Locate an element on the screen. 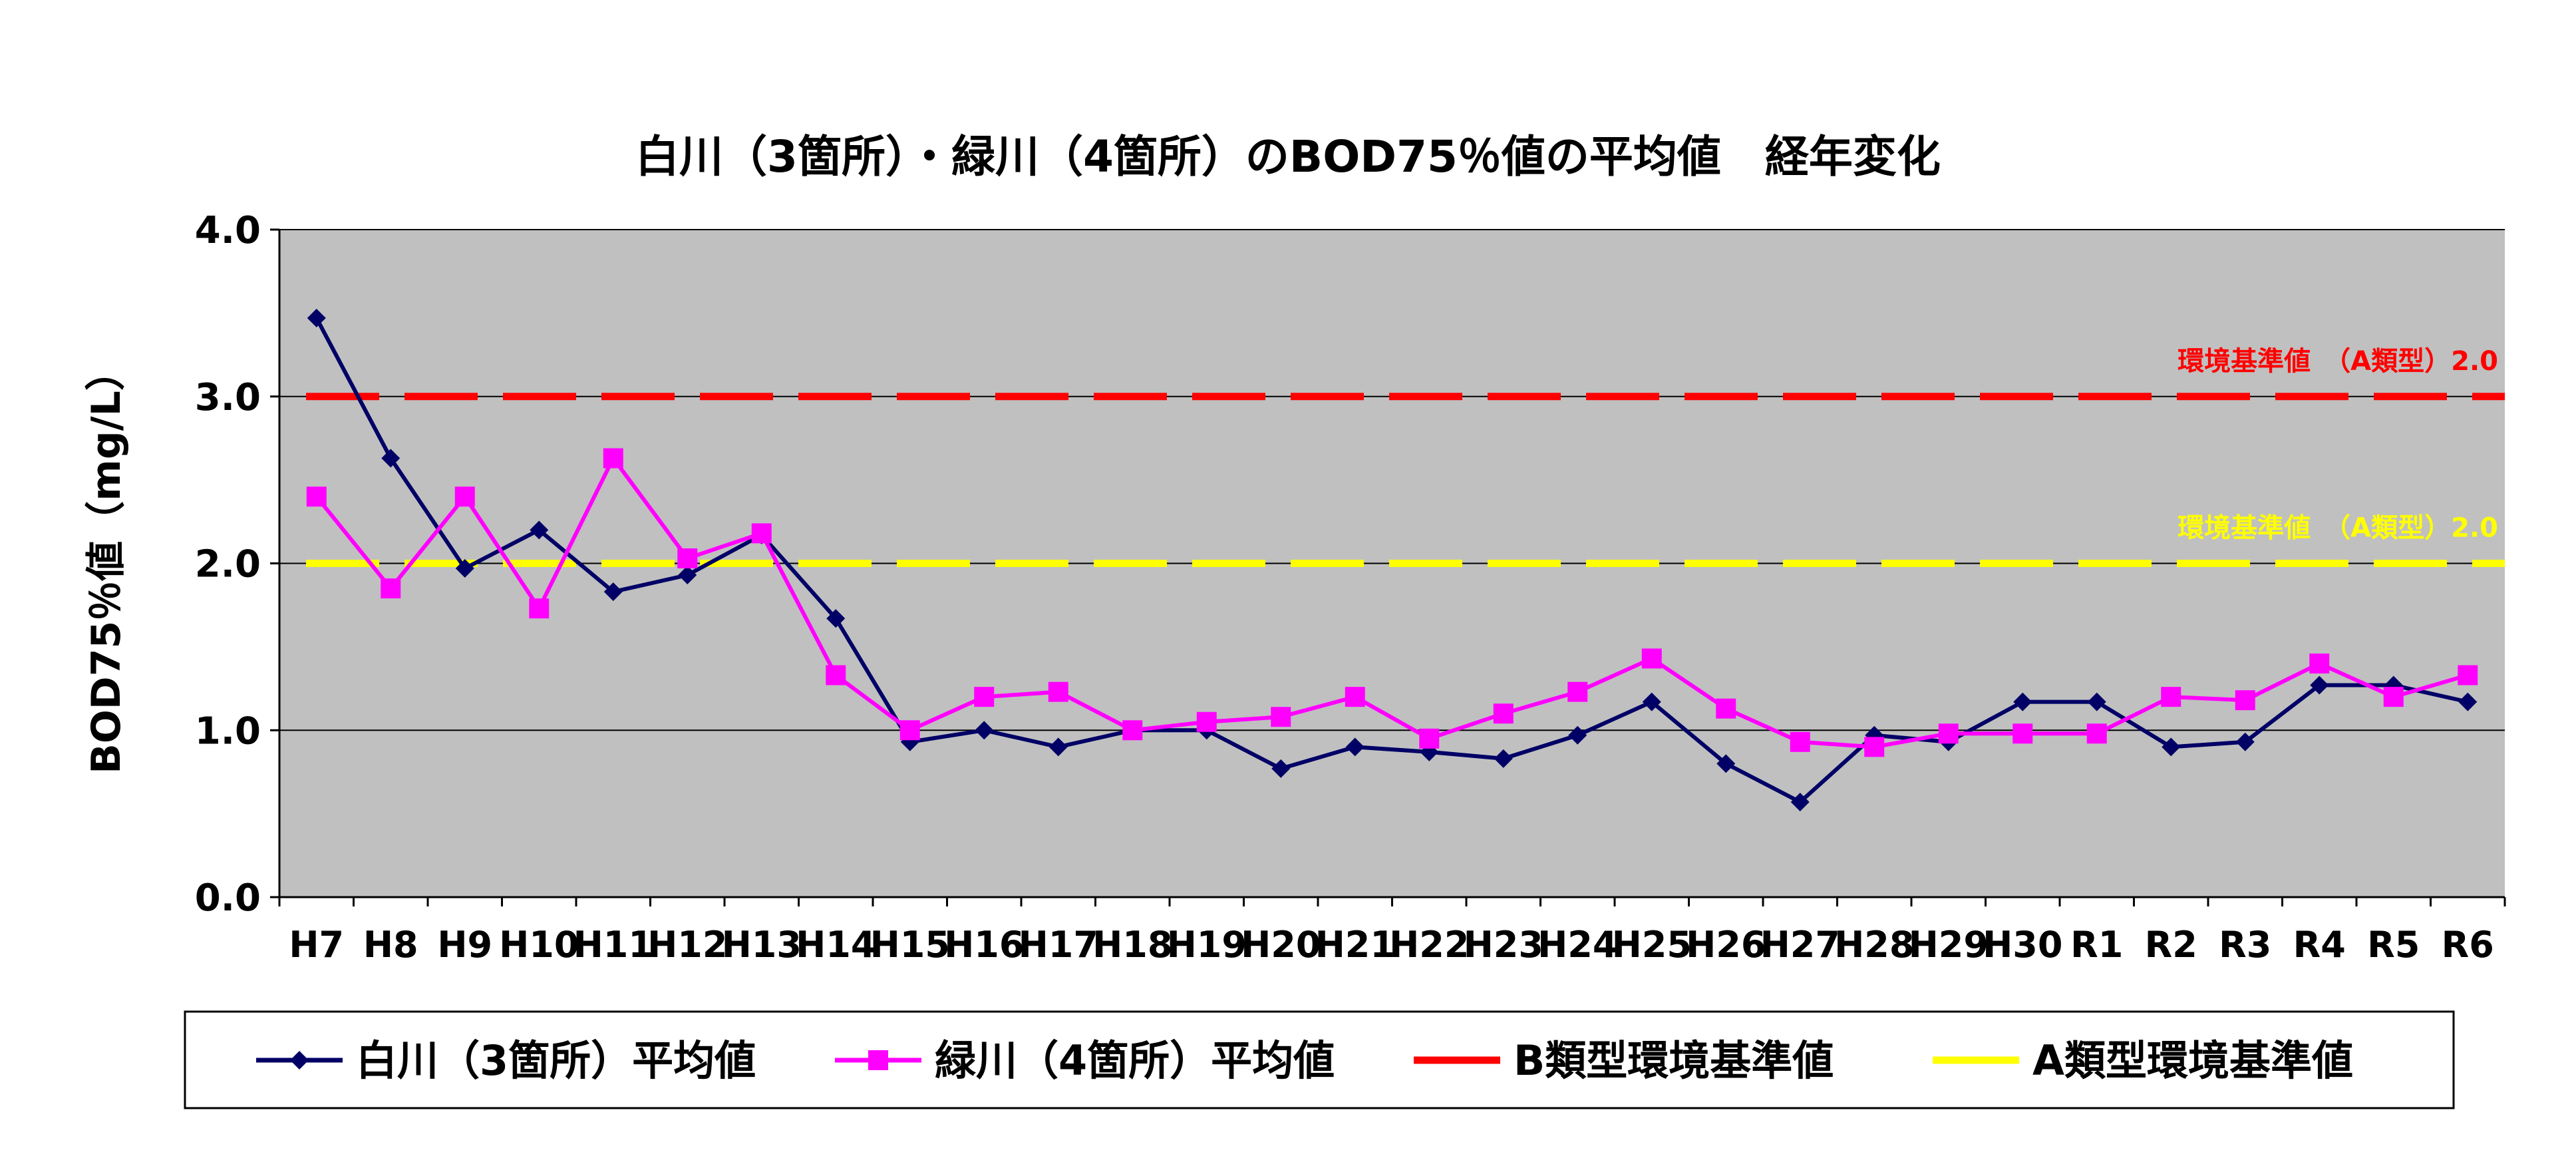 This screenshot has height=1172, width=2576. legend-label: 白川（3箇所）平均値 is located at coordinates (556, 1060).